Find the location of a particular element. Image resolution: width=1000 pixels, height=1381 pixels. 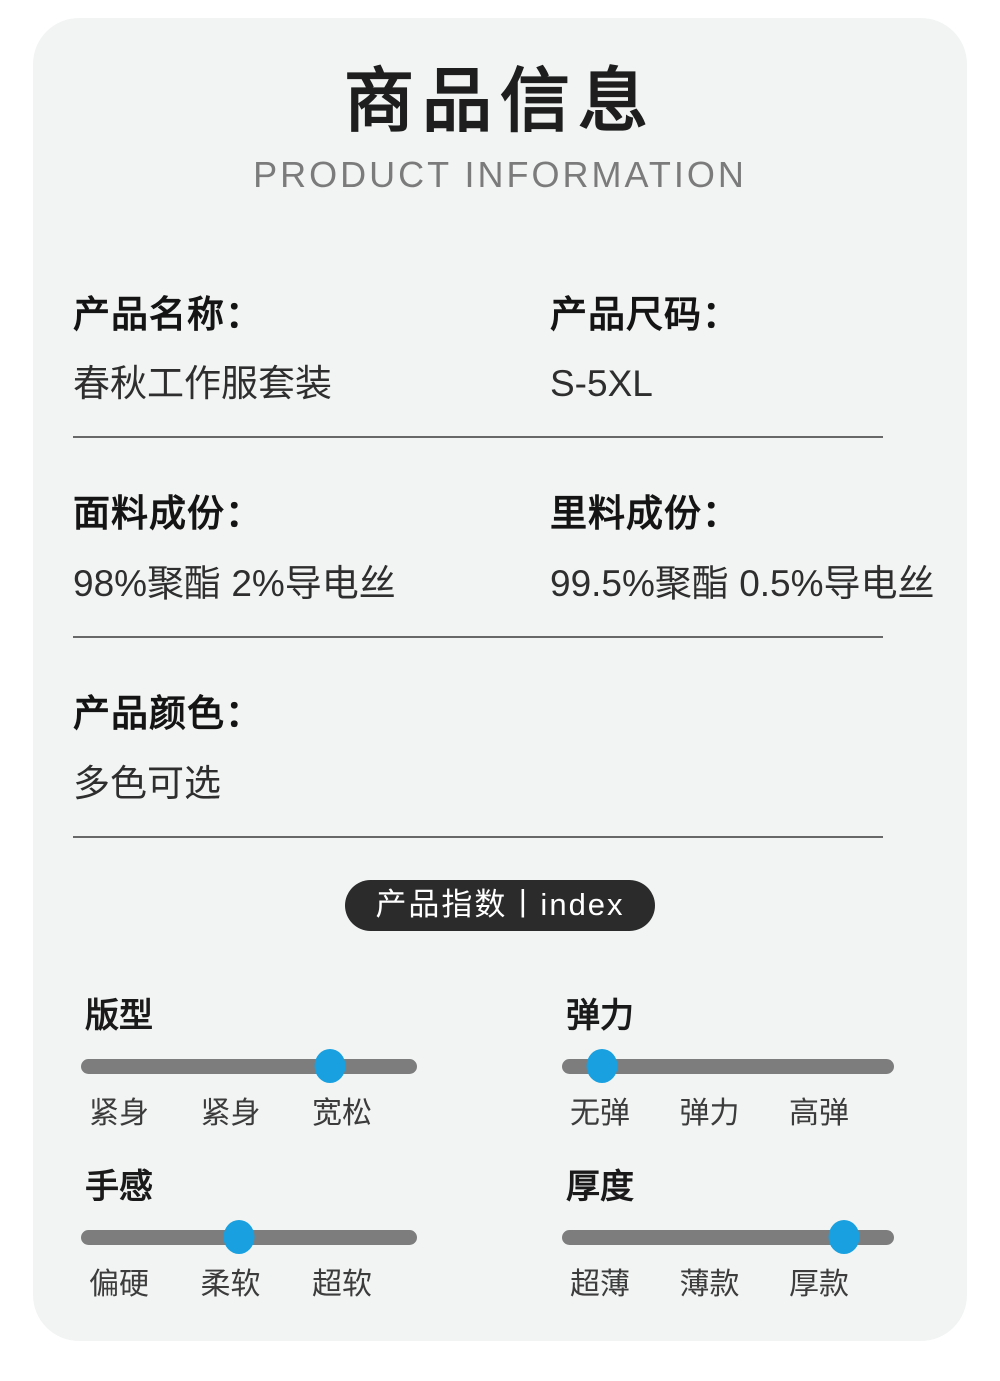

slider-scale-label: 宽松 is located at coordinates (342, 1113).